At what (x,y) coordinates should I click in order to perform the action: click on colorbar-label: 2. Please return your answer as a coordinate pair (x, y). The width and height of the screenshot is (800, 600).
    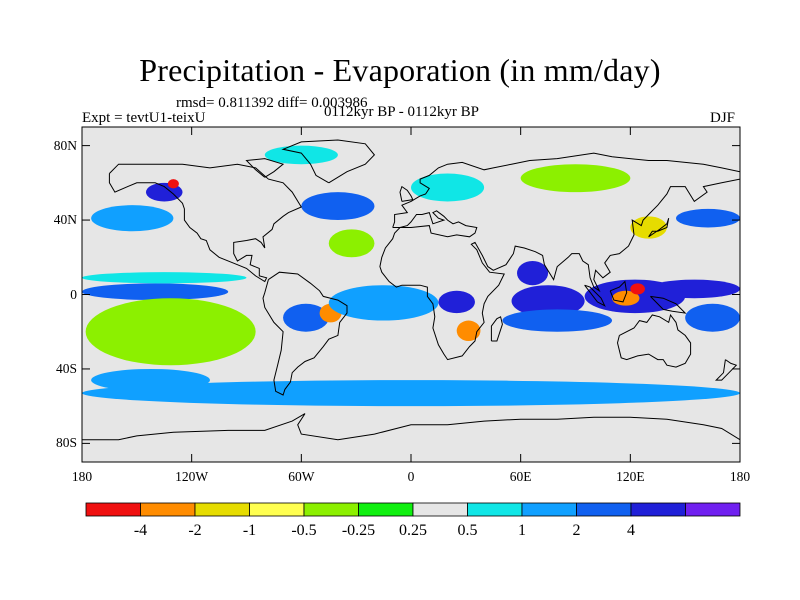
    Looking at the image, I should click on (576, 530).